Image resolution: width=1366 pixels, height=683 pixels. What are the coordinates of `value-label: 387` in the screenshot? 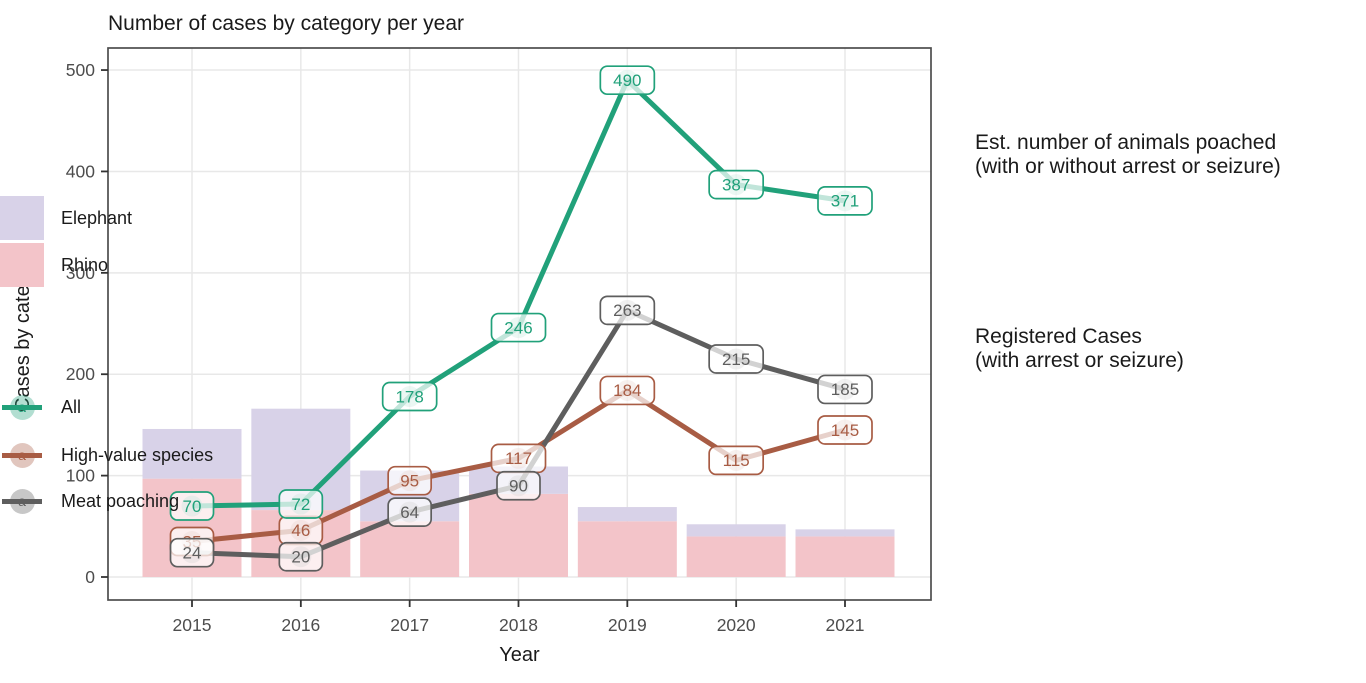 It's located at (736, 184).